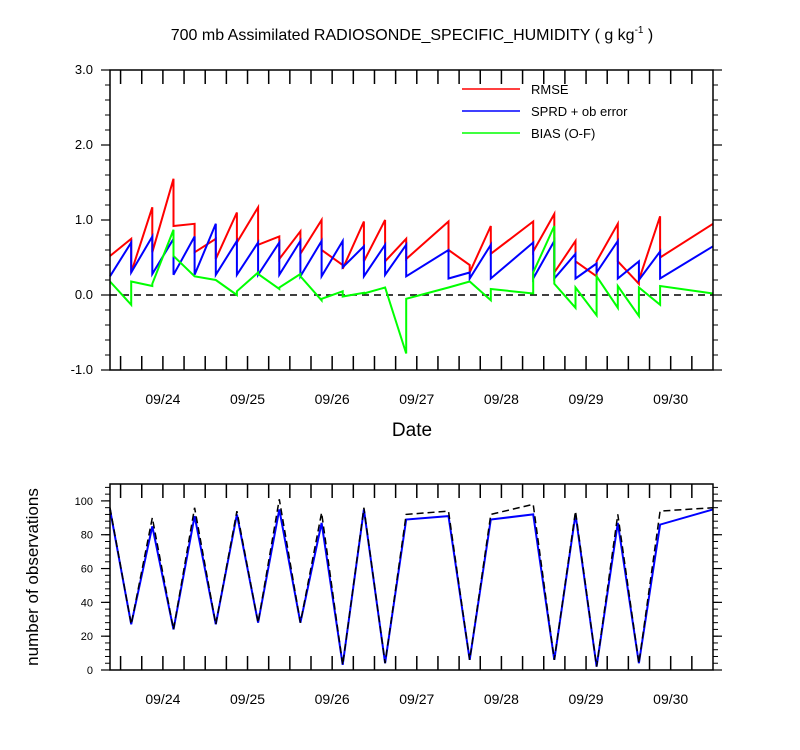 This screenshot has width=800, height=750. Describe the element at coordinates (87, 570) in the screenshot. I see `bottom-y-tick-label: 60` at that location.